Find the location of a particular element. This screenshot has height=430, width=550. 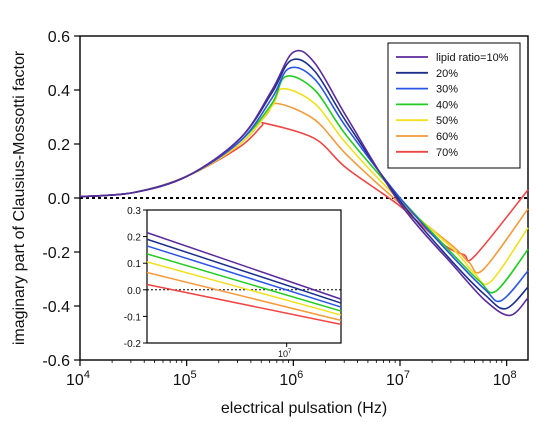

inset-plot: 0.3 0.2 0.1 0.0 -0.1 -0.2 107 is located at coordinates (233, 282).